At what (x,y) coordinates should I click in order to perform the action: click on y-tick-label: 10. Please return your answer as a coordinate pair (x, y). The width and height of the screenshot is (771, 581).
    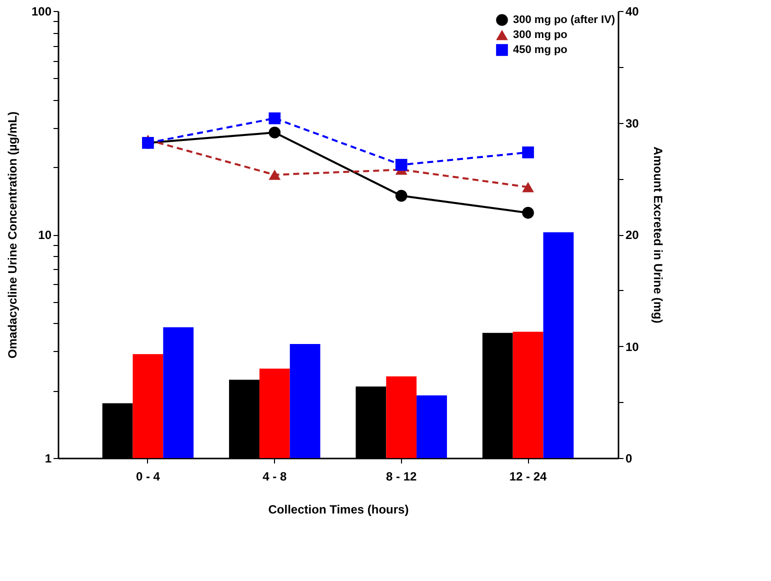
    Looking at the image, I should click on (45, 235).